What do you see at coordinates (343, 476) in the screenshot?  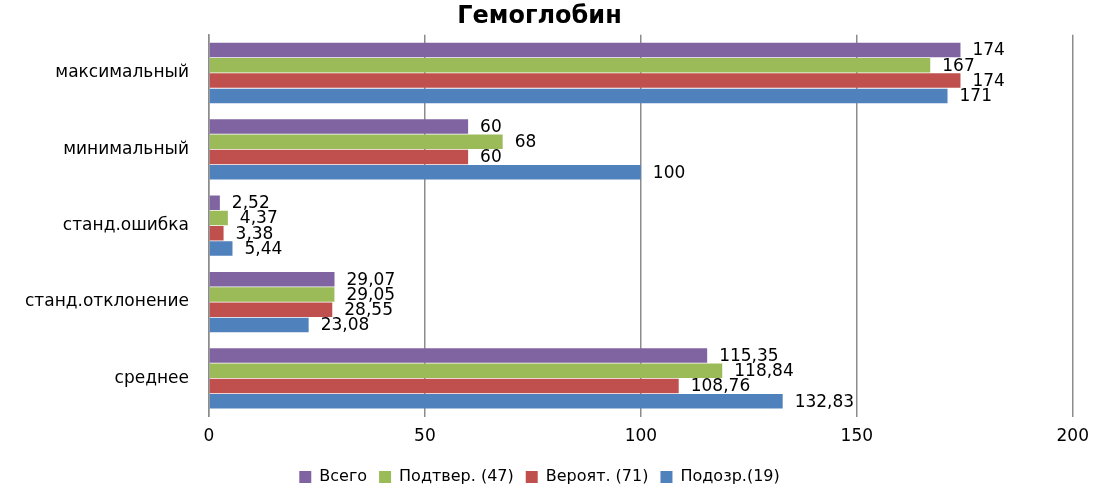 I see `legend-label: Всего` at bounding box center [343, 476].